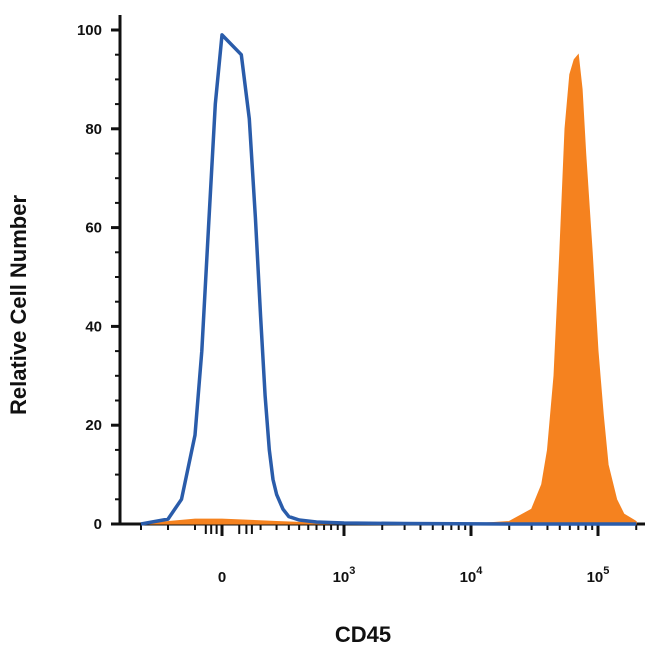 Image resolution: width=650 pixels, height=652 pixels. I want to click on y-tick-label: 40, so click(93, 326).